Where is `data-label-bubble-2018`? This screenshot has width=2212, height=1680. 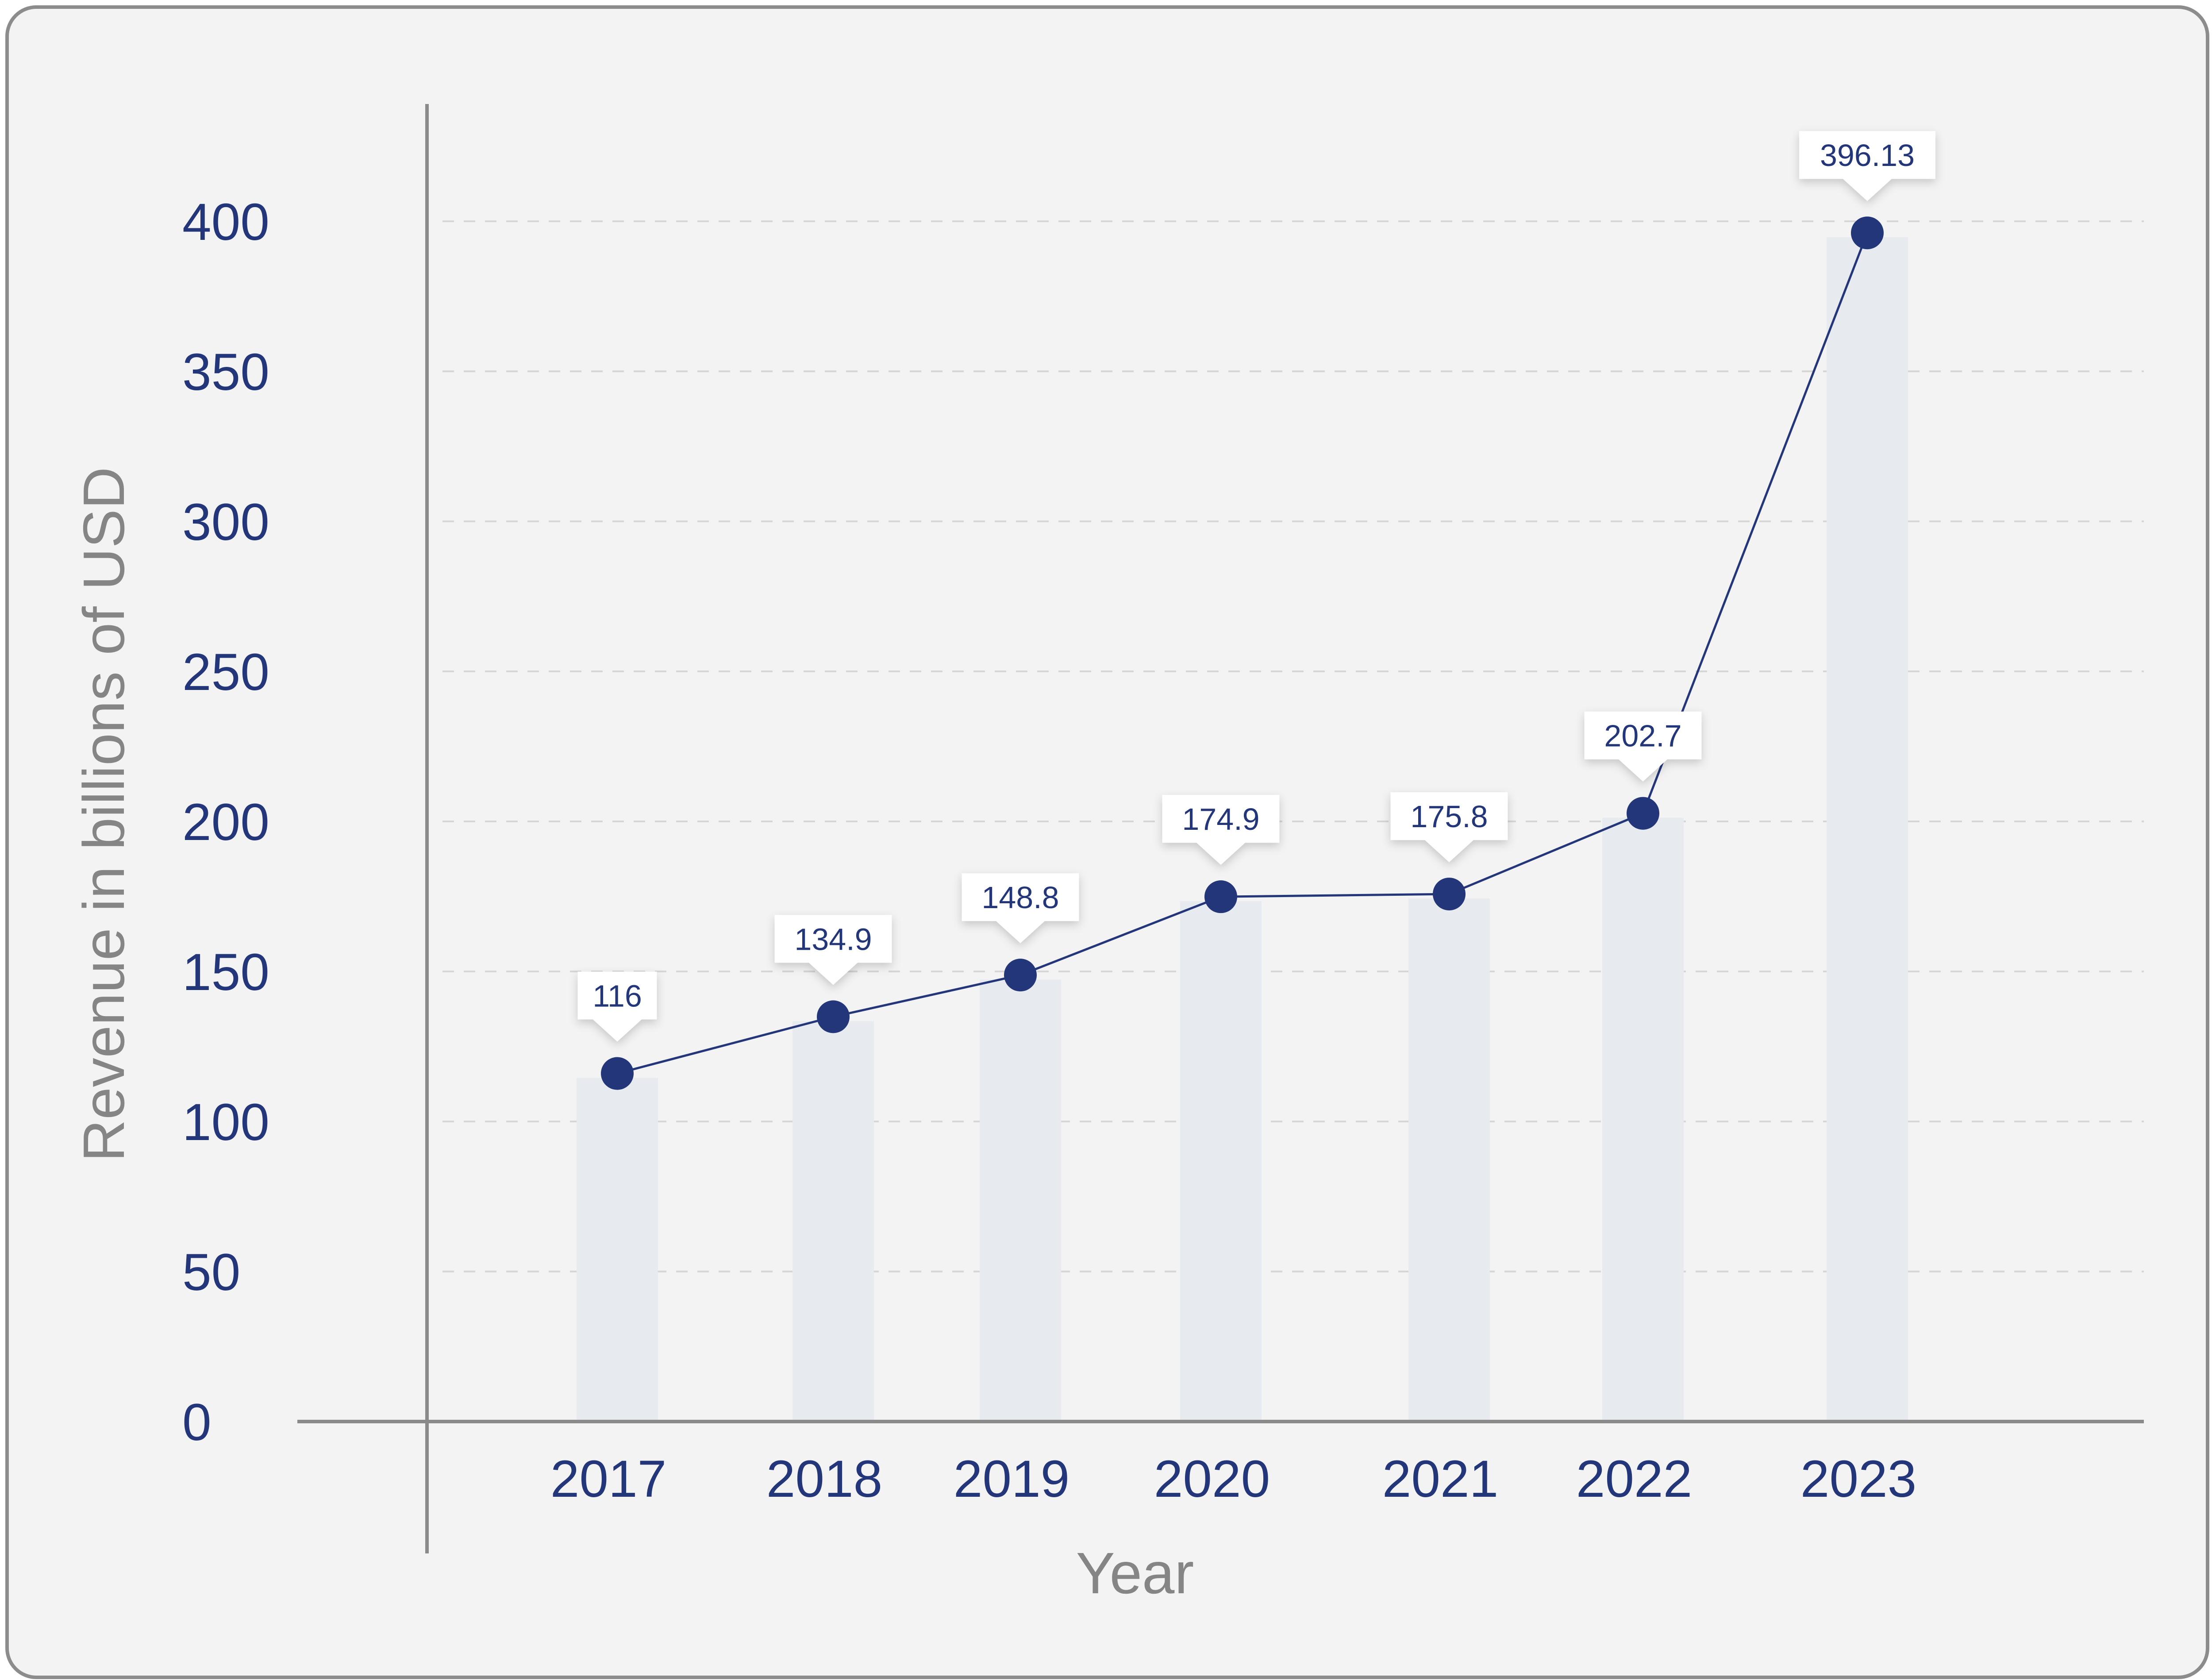 data-label-bubble-2018 is located at coordinates (833, 950).